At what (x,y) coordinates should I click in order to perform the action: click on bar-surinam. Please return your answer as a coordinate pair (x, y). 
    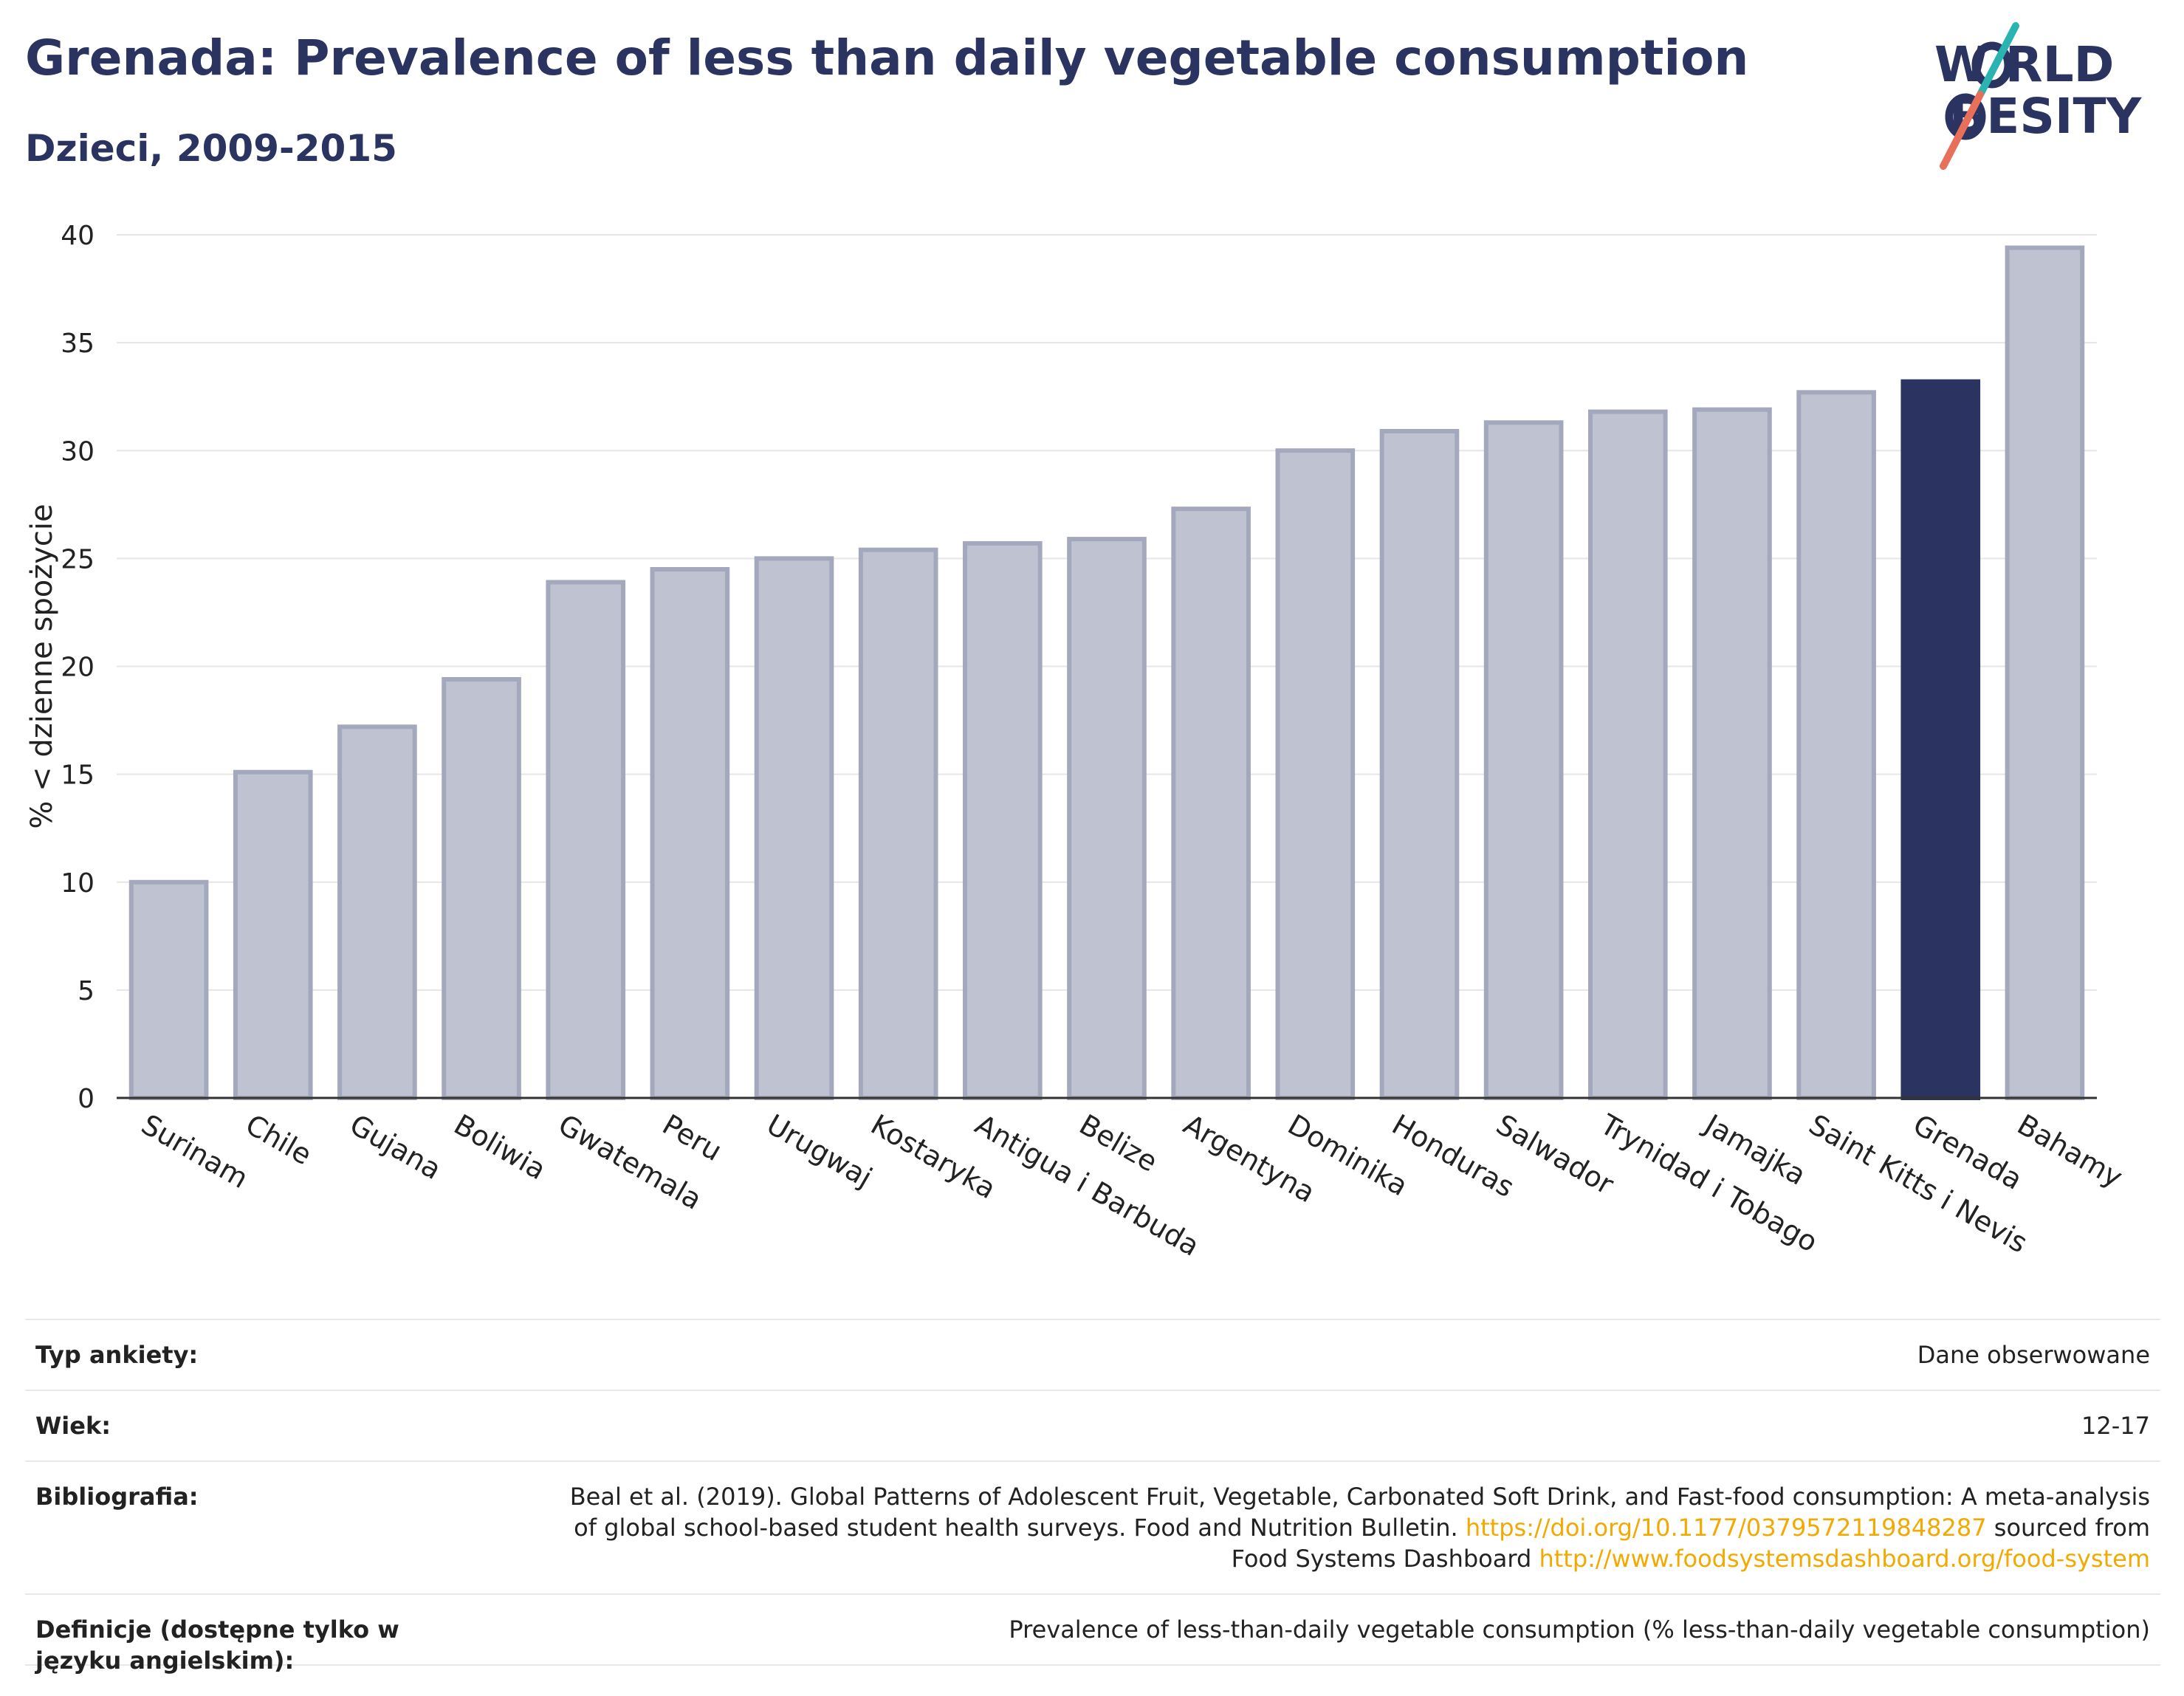
    Looking at the image, I should click on (169, 989).